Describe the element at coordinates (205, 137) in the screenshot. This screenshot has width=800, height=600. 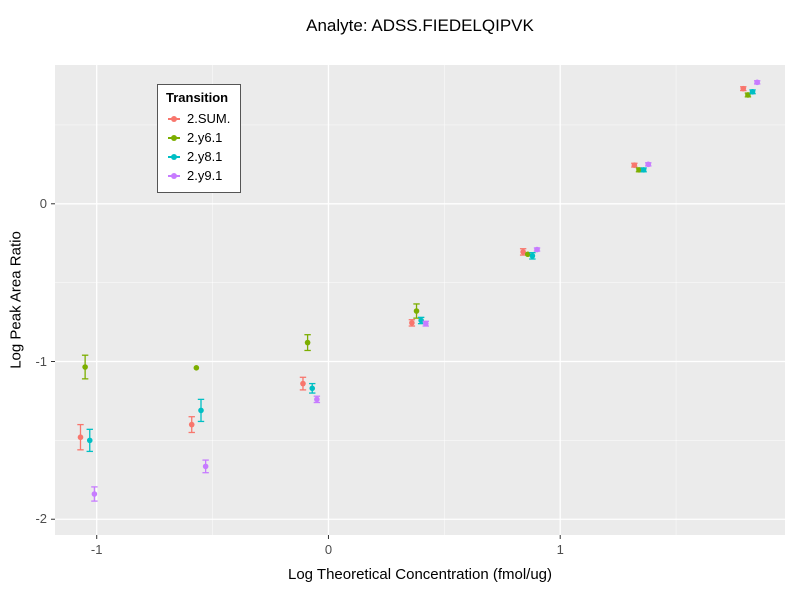
I see `legend-item-label: 2.y6.1` at that location.